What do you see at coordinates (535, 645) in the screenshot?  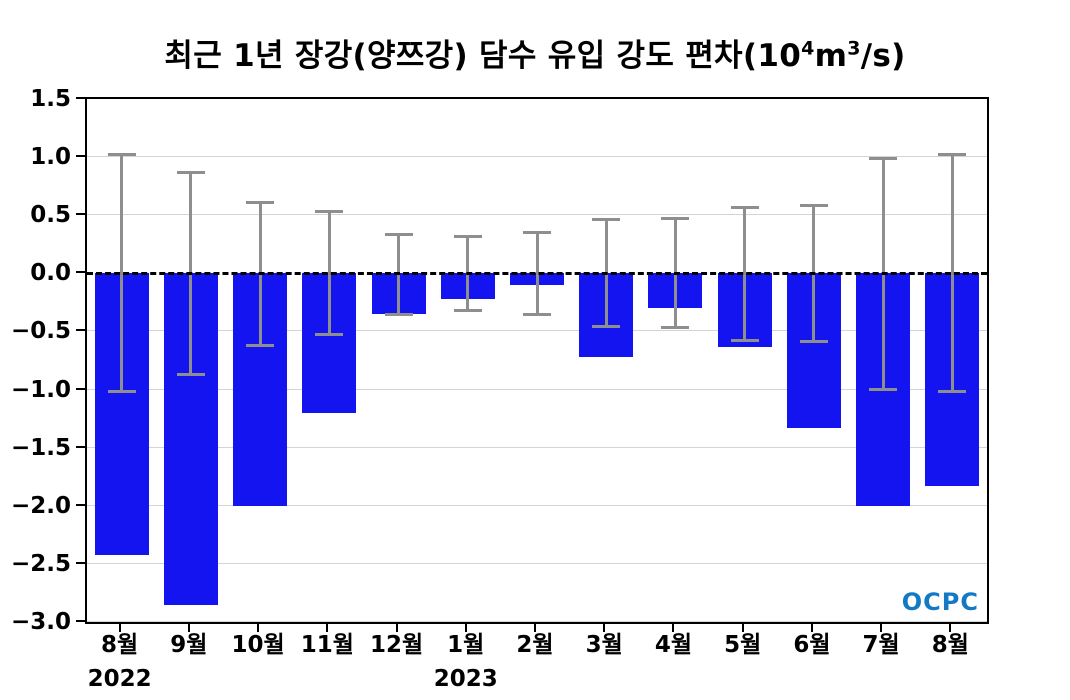 I see `x-tick-label: 2월` at bounding box center [535, 645].